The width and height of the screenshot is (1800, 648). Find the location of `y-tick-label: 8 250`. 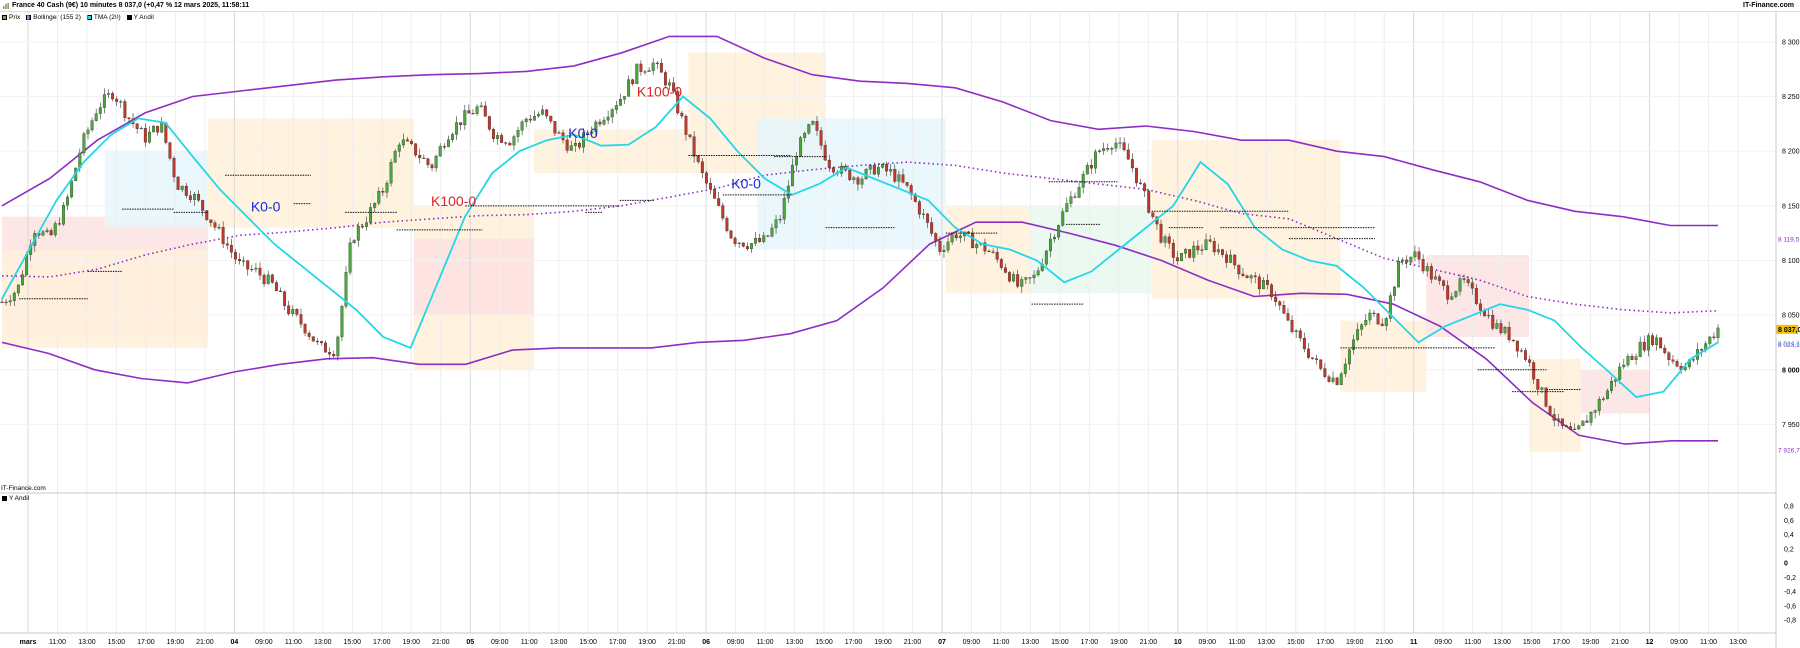

y-tick-label: 8 250 is located at coordinates (1791, 97).